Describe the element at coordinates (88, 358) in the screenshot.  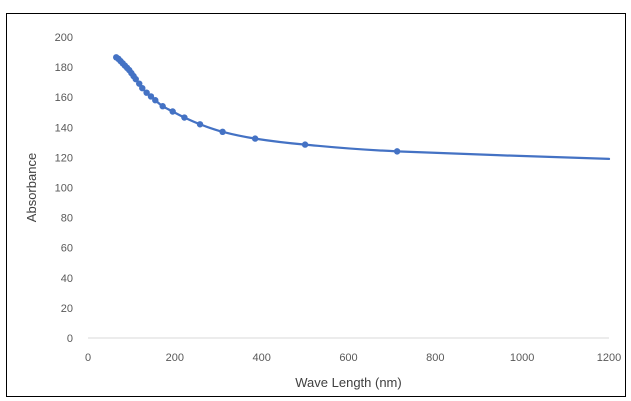
I see `x-tick-label: 0` at that location.